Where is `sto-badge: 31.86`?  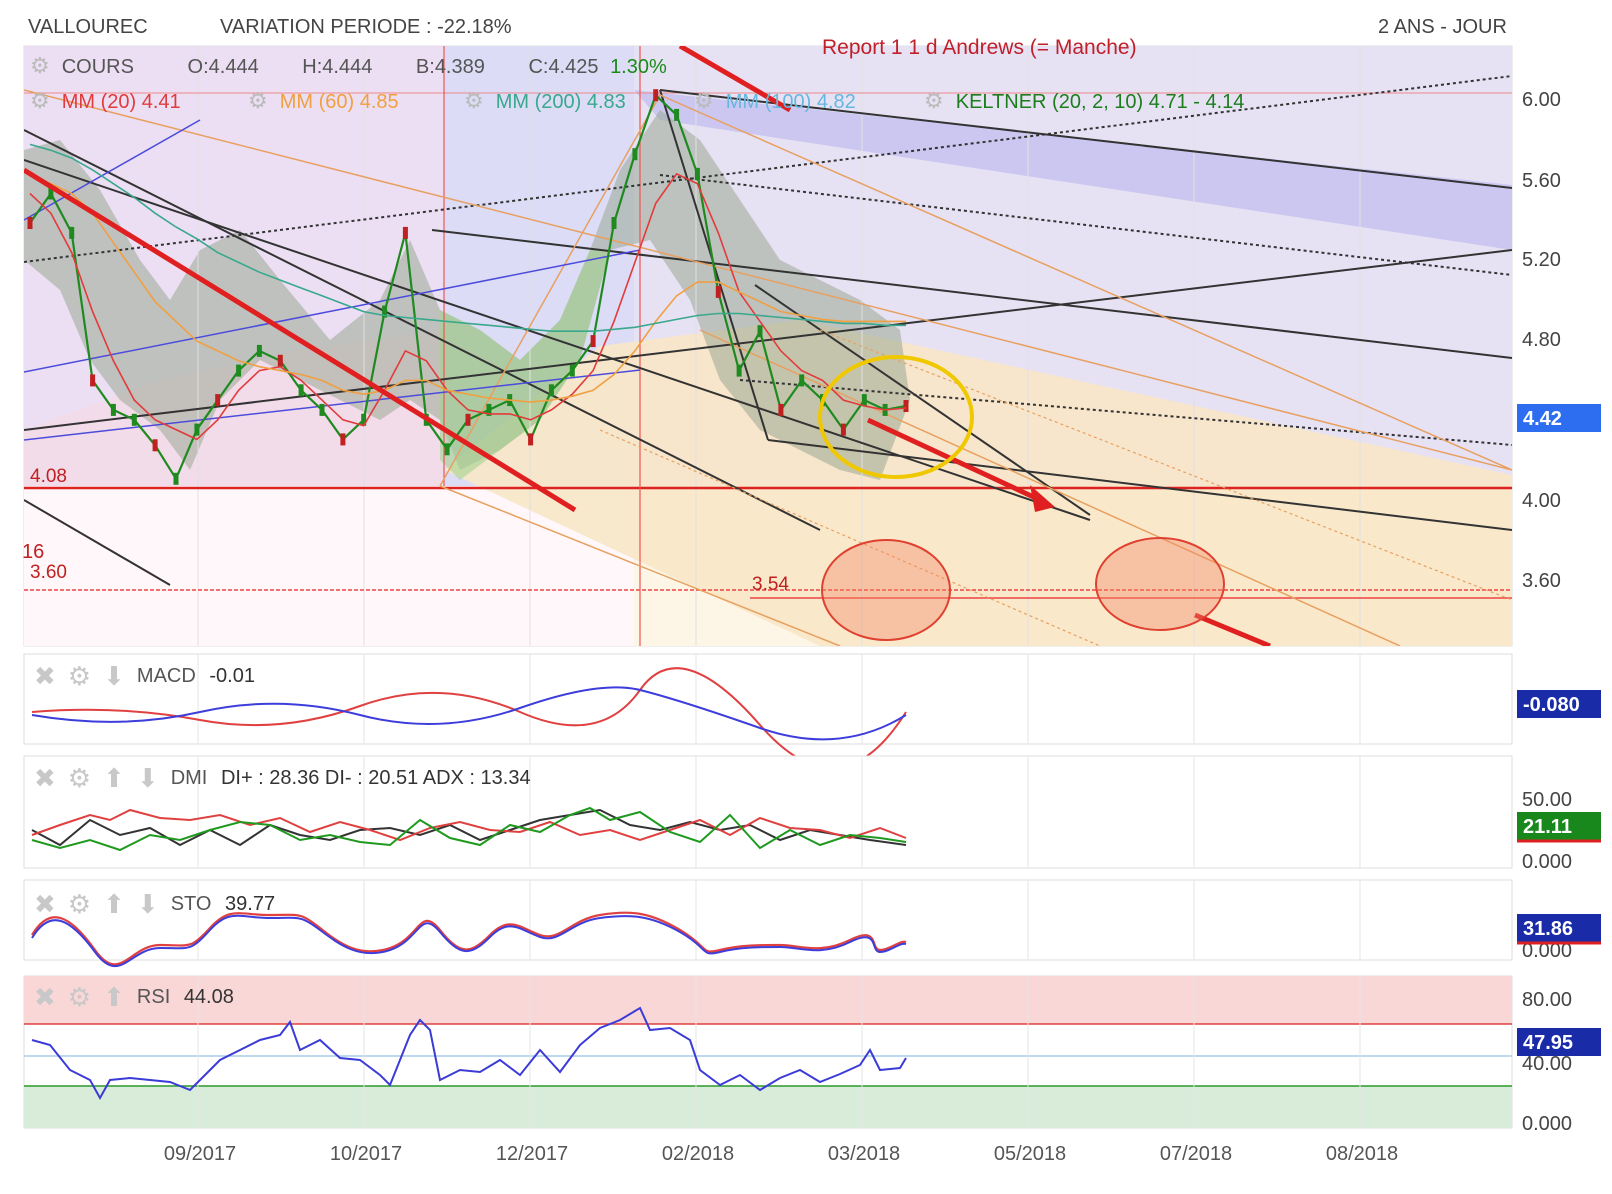 sto-badge: 31.86 is located at coordinates (1548, 929).